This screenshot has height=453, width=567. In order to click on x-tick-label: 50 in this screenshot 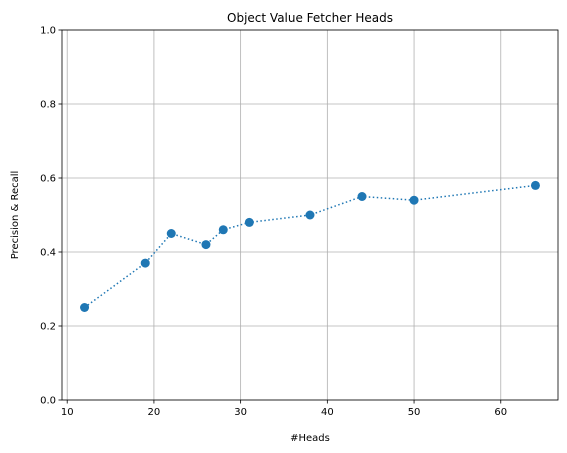, I will do `click(414, 412)`.